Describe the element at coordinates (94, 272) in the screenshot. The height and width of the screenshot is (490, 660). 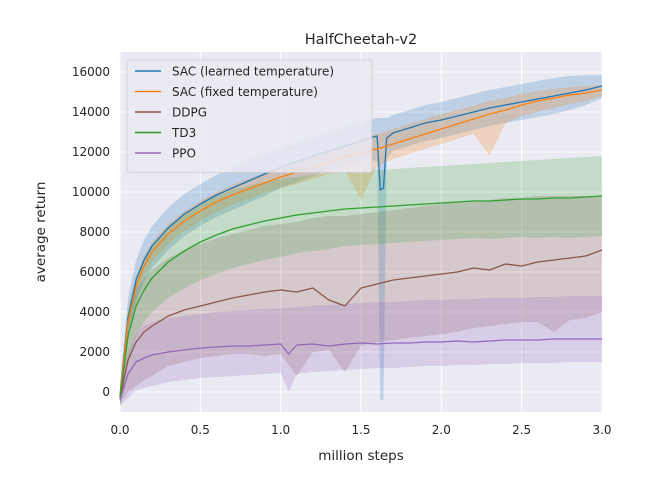
I see `y-tick-label: 6000` at that location.